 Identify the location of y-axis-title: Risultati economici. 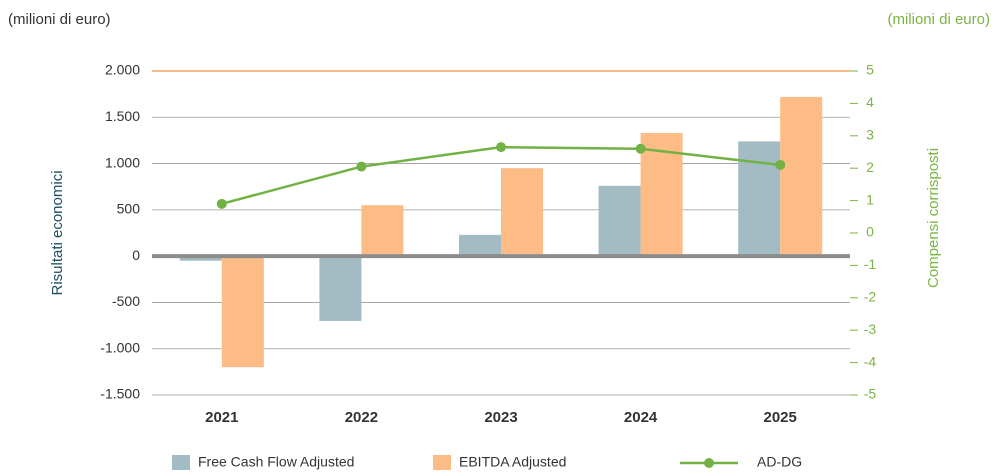
(57, 232).